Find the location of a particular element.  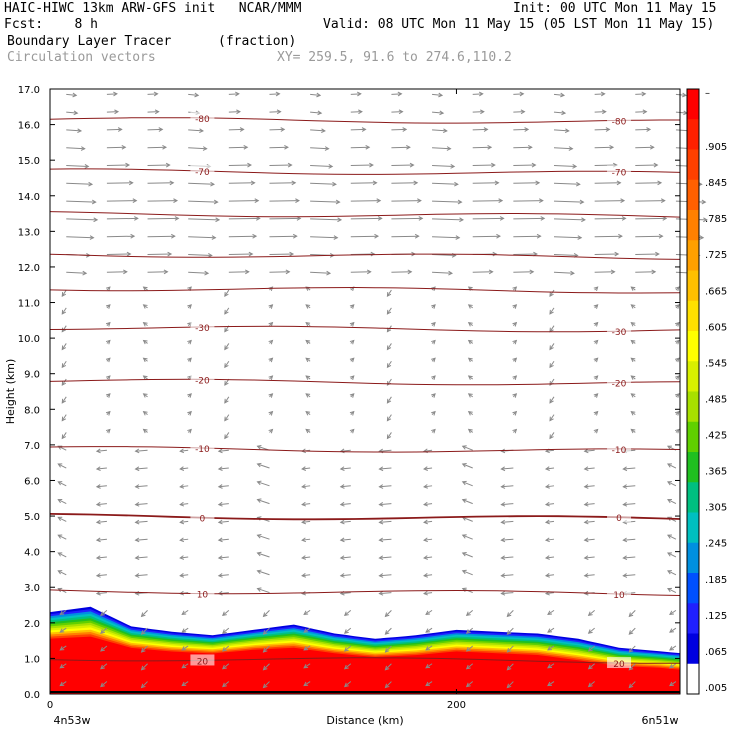

y-tick-label: 16.0 is located at coordinates (29, 126).